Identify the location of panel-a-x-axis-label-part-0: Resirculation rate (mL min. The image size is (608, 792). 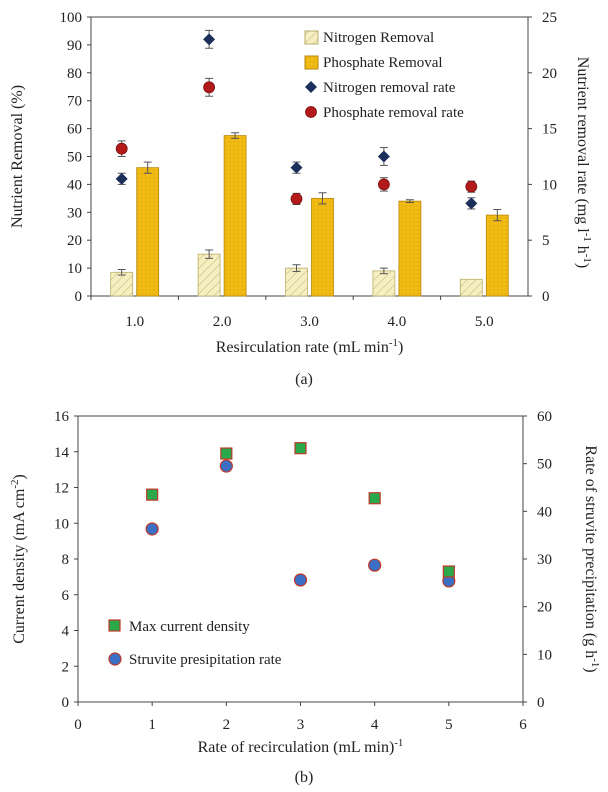
(302, 347).